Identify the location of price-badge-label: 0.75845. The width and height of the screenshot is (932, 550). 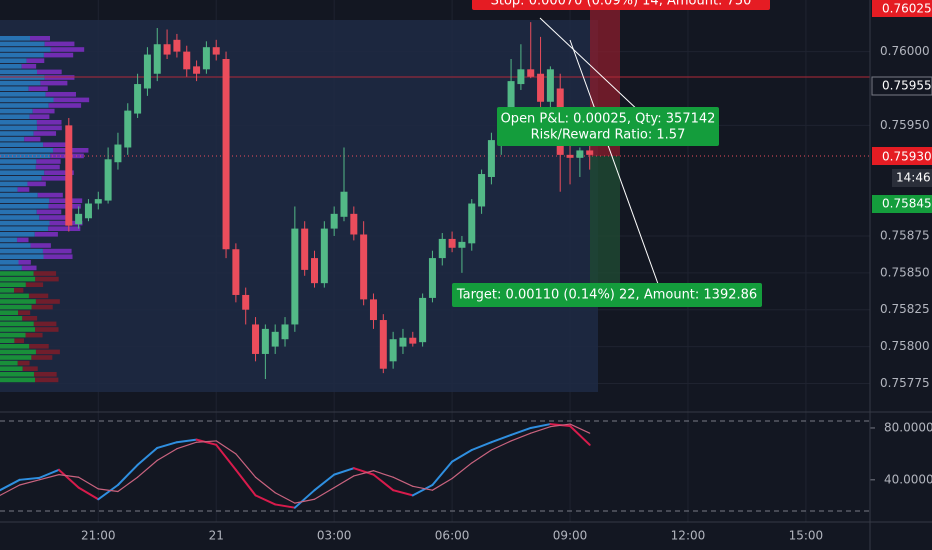
(907, 204).